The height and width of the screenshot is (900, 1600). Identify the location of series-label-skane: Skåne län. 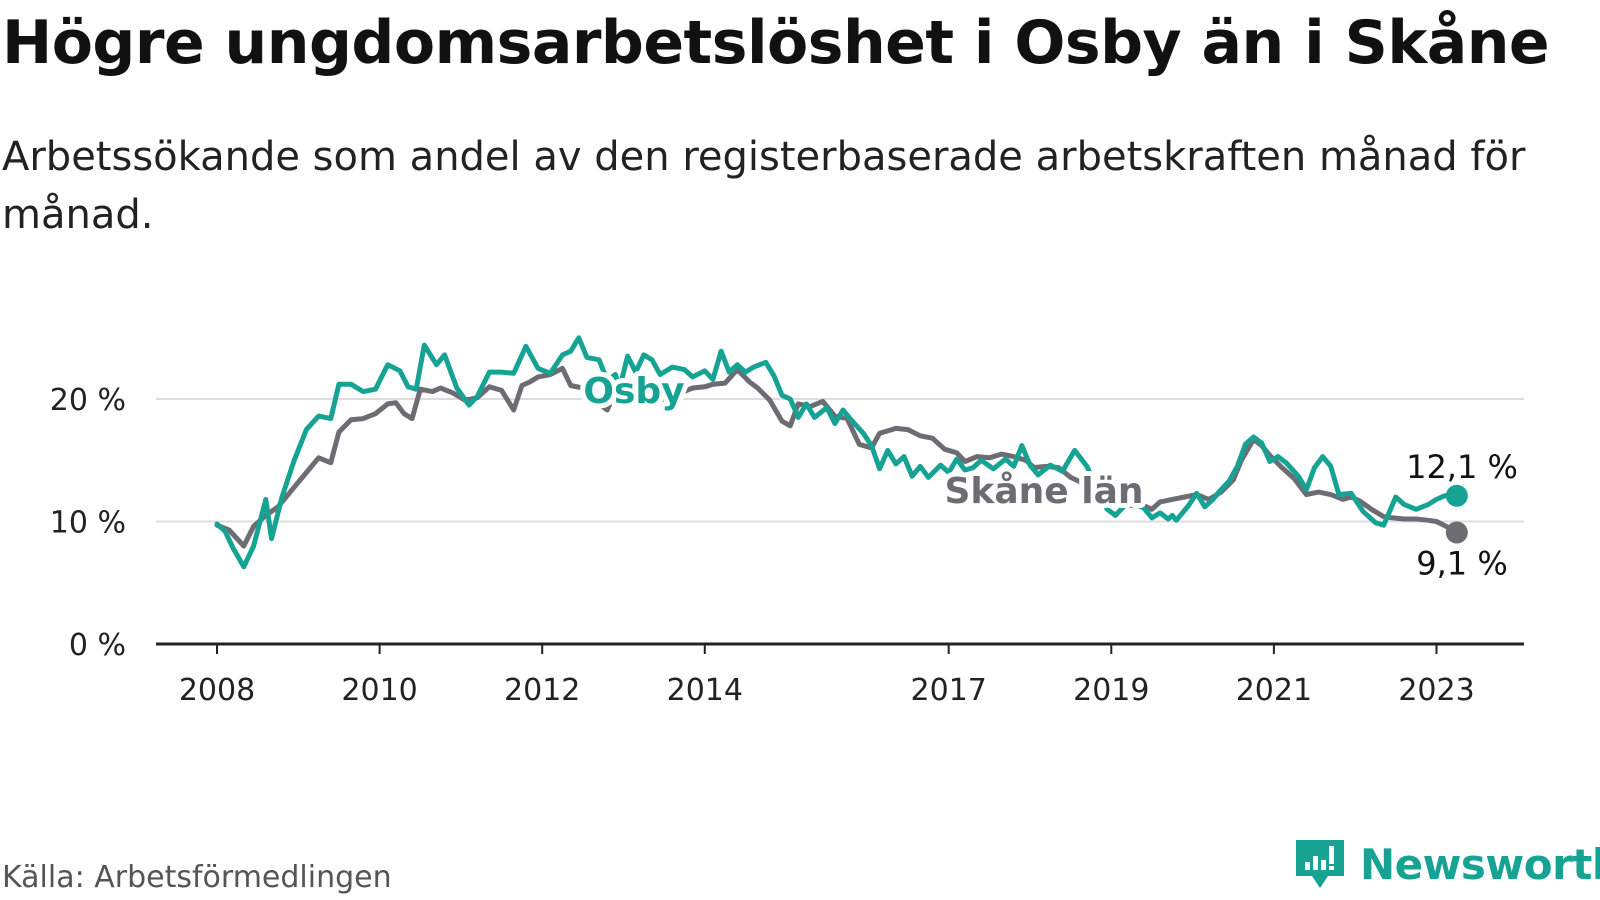
(1043, 491).